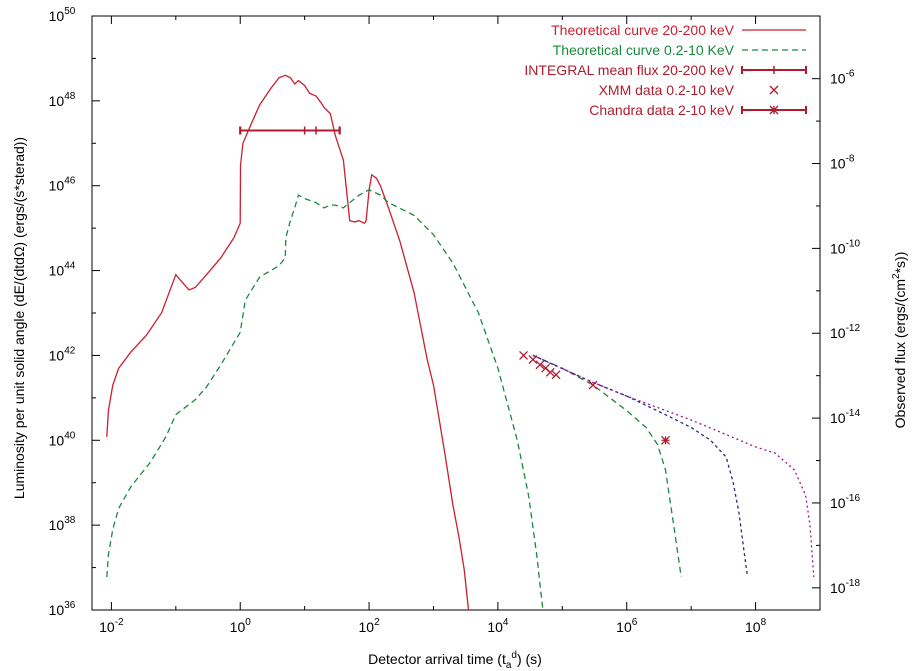 This screenshot has height=671, width=918. What do you see at coordinates (845, 587) in the screenshot?
I see `y-right-tick-label: 10⁻¹⁸` at bounding box center [845, 587].